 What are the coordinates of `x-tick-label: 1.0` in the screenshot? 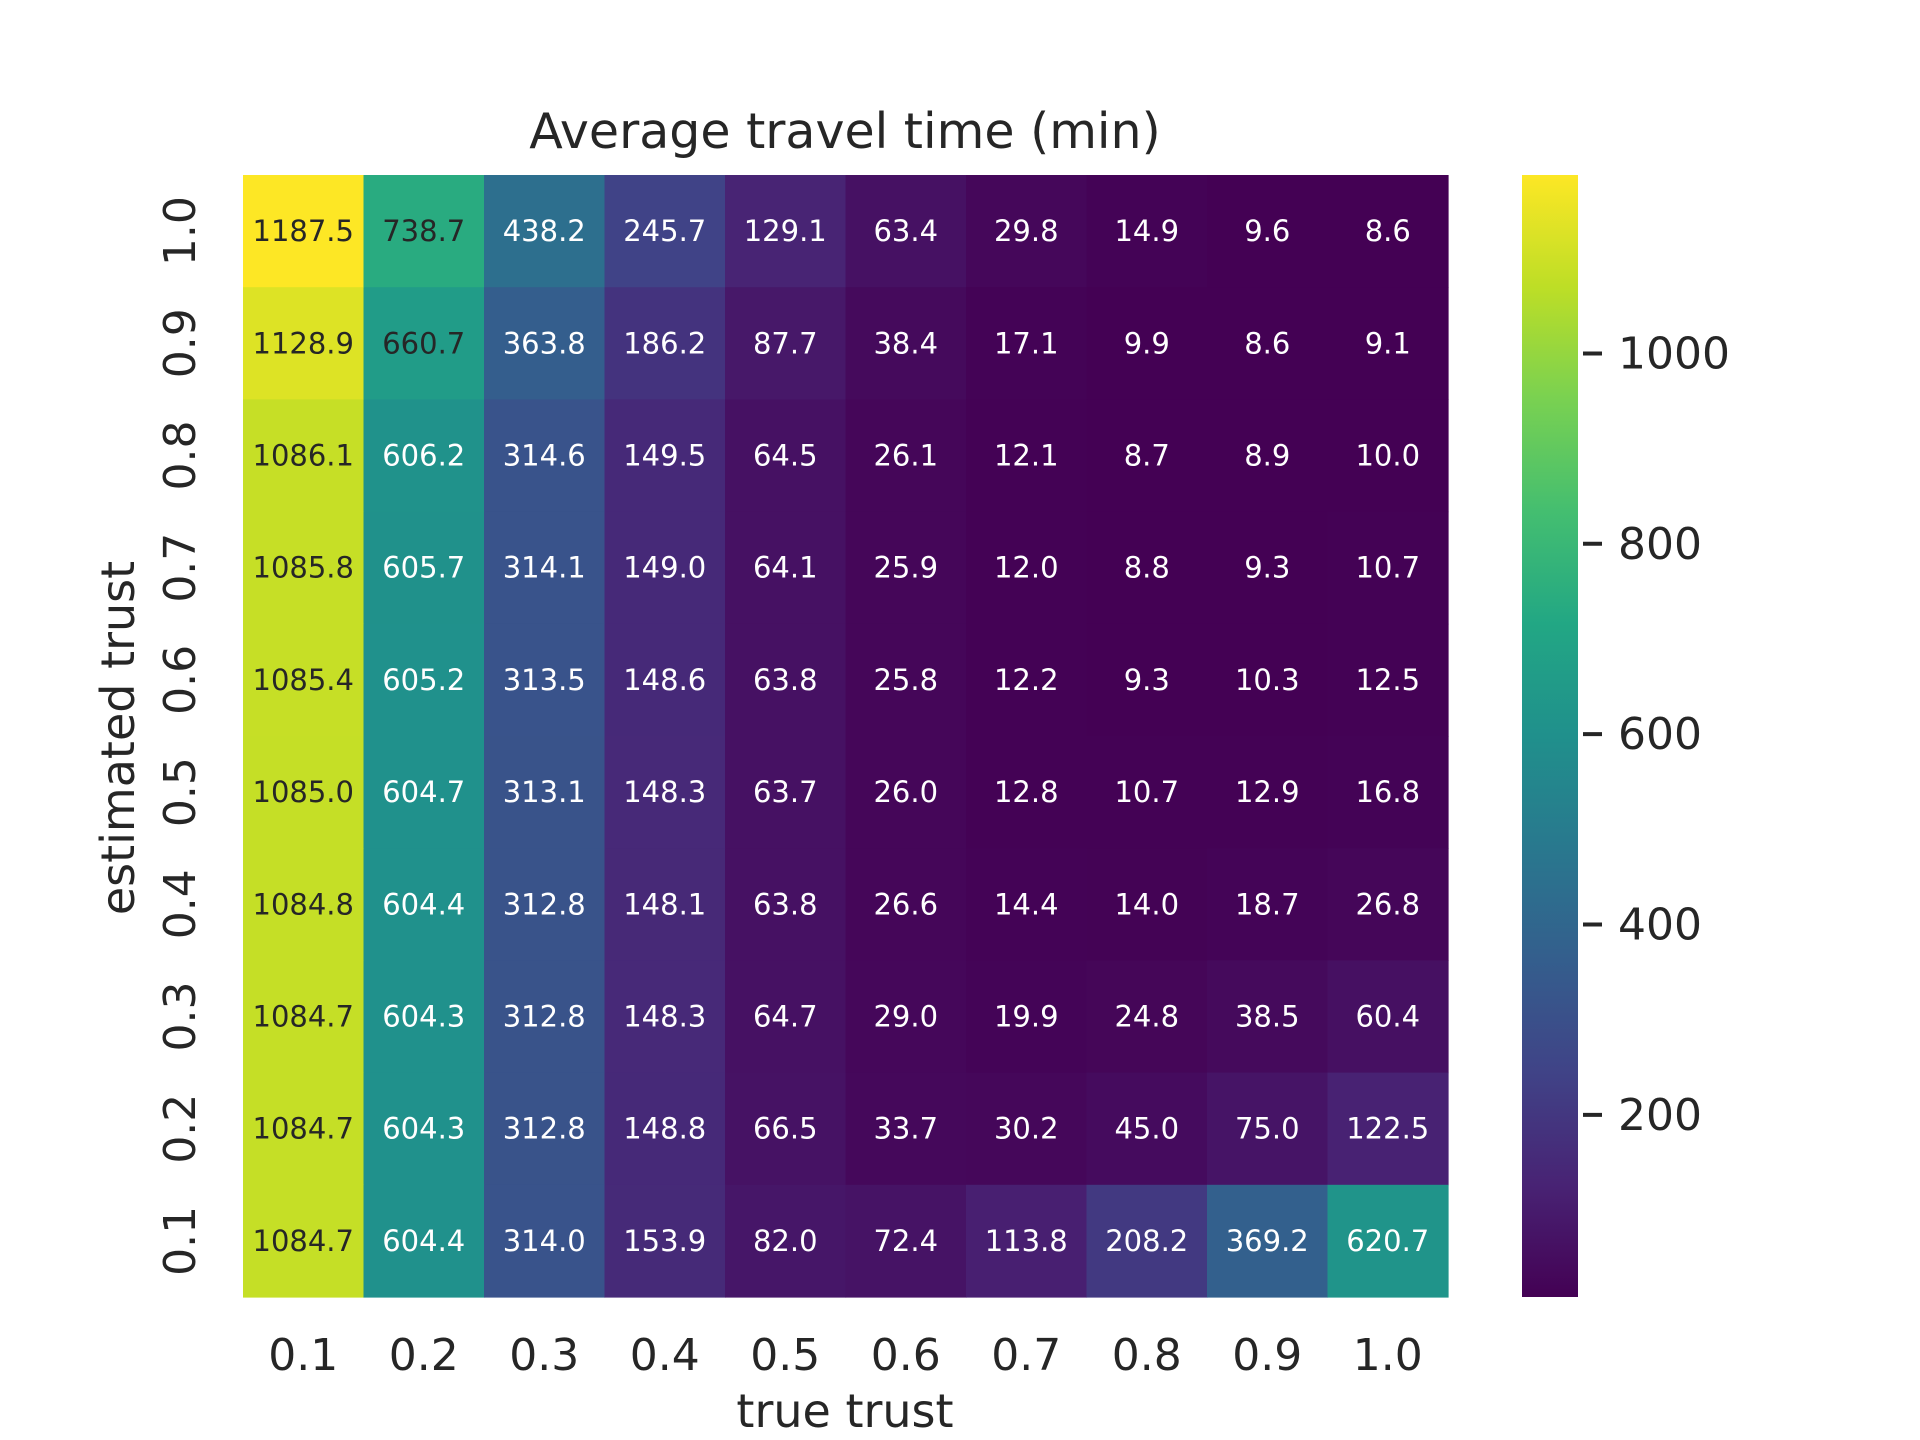 It's located at (1388, 1355).